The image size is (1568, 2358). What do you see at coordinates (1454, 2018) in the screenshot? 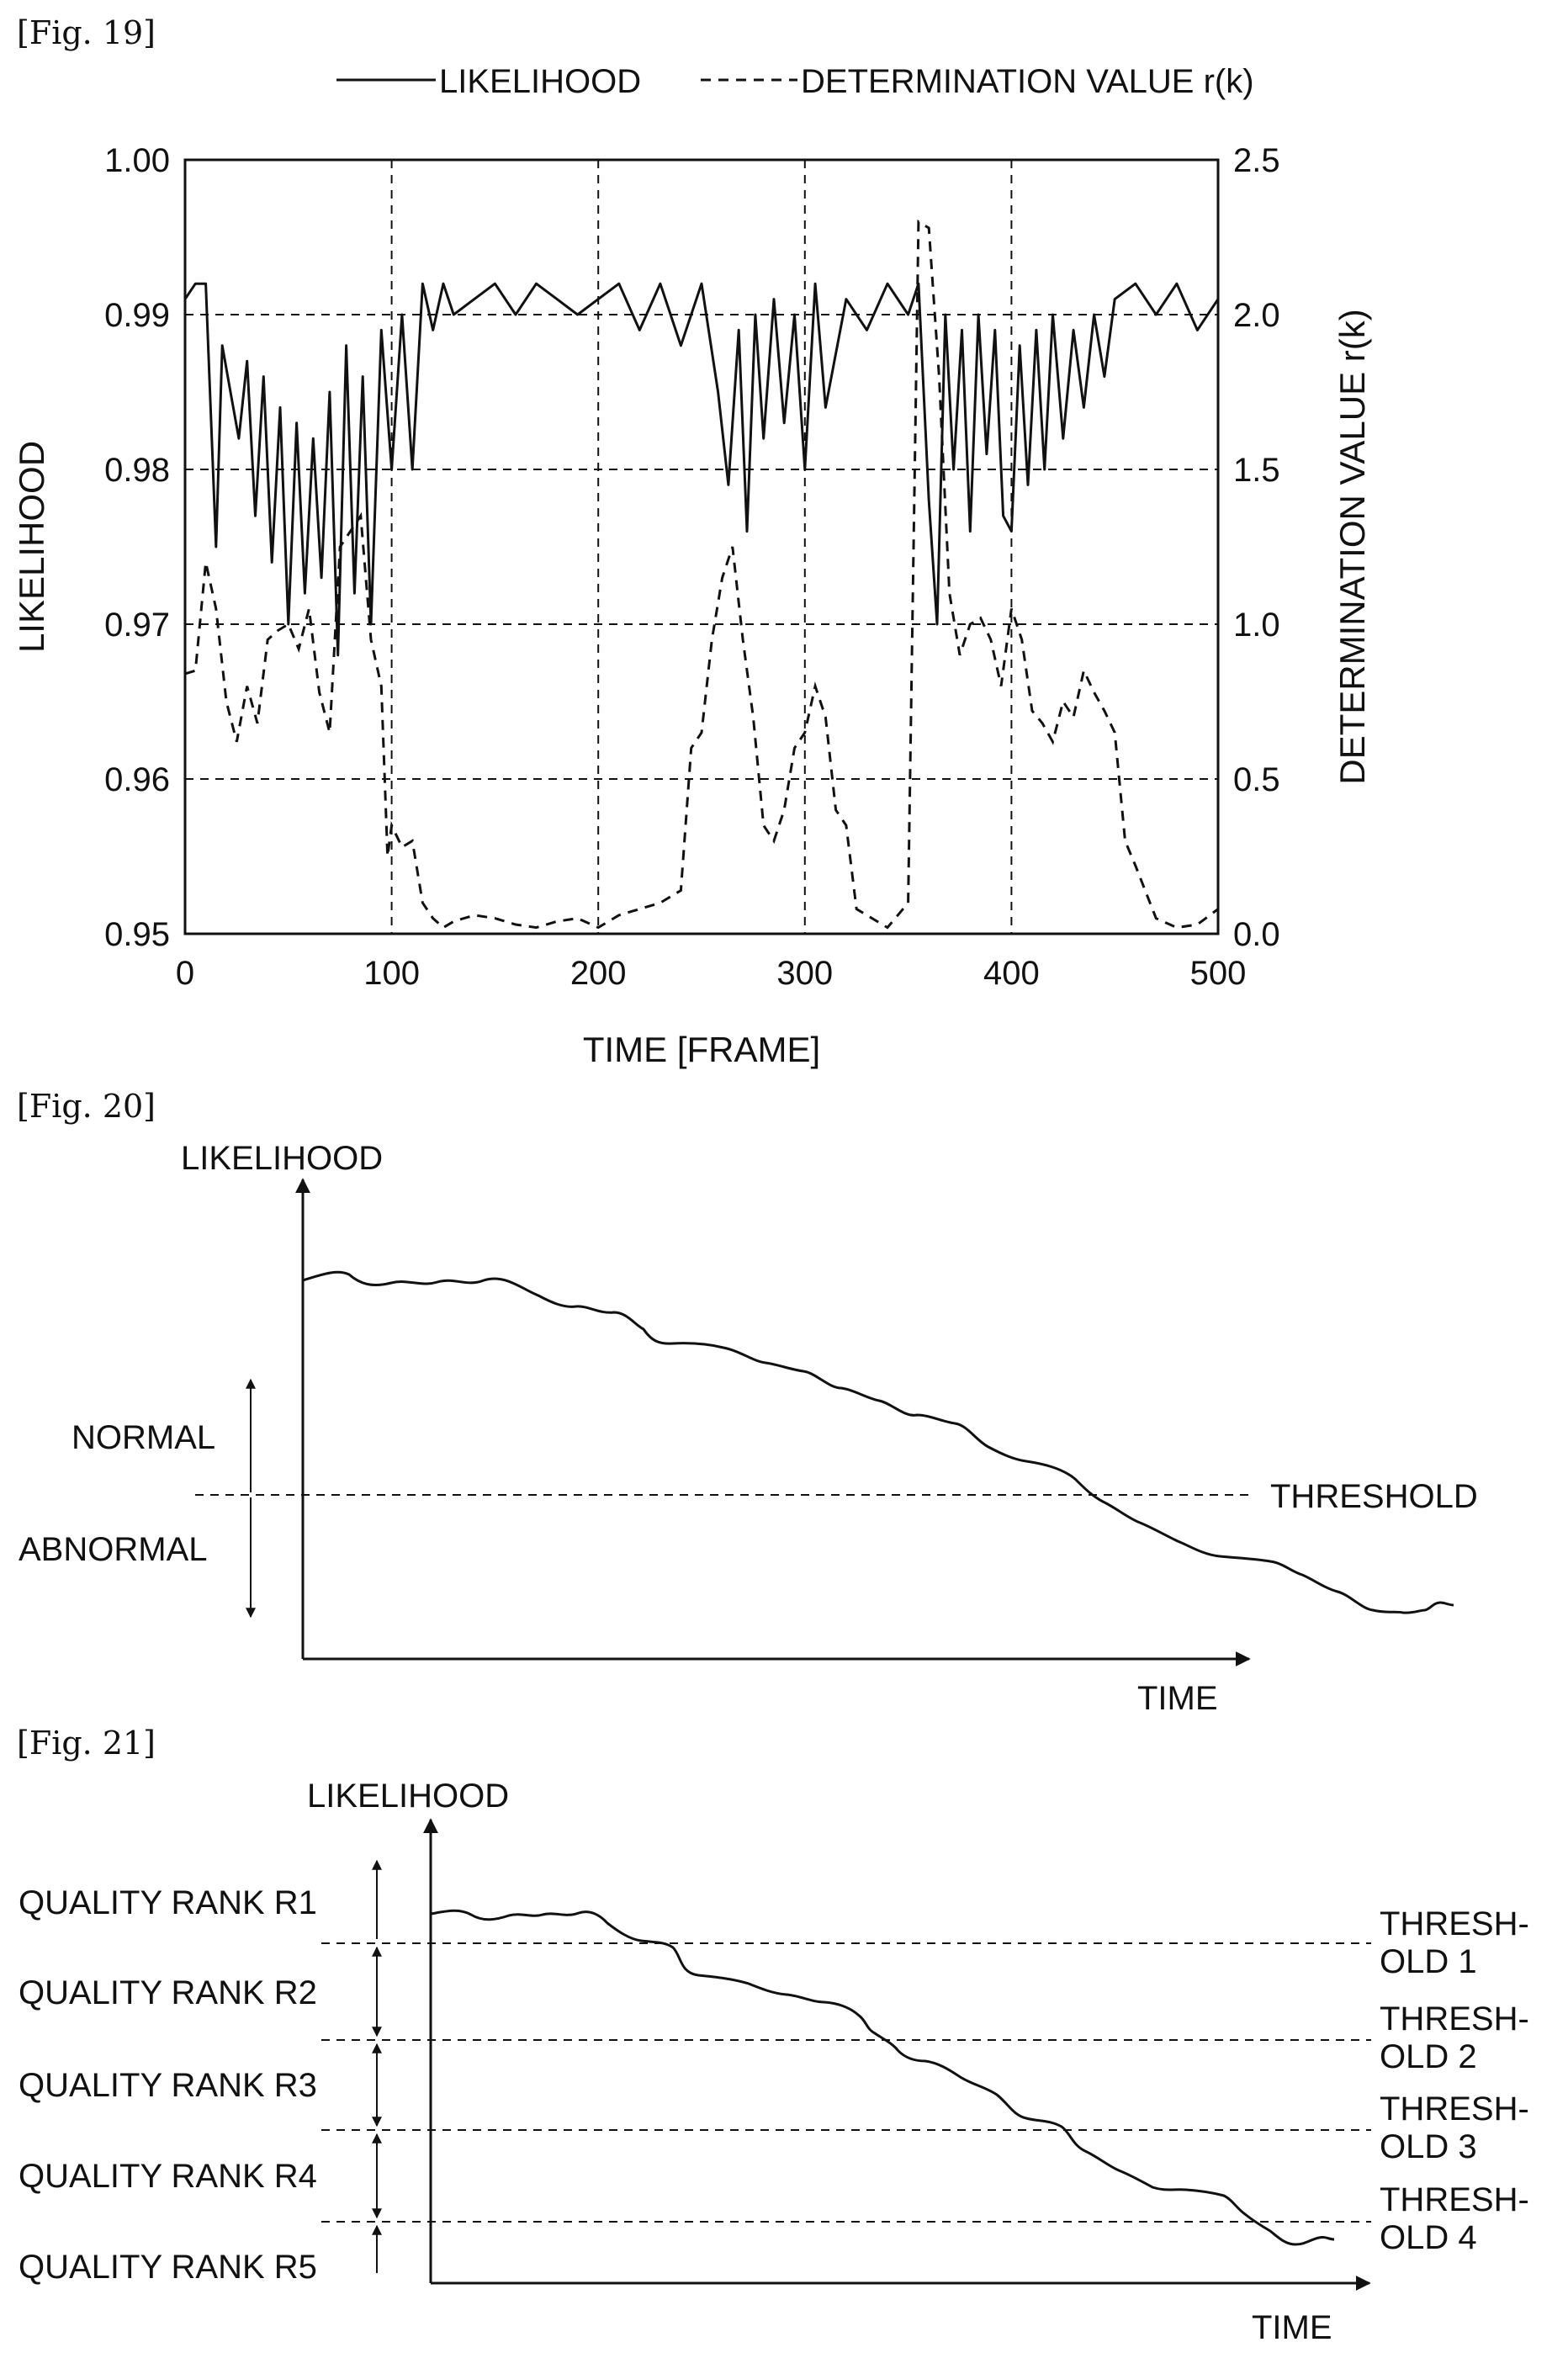
I see `threshold-2-label-line1: THRESH-` at bounding box center [1454, 2018].